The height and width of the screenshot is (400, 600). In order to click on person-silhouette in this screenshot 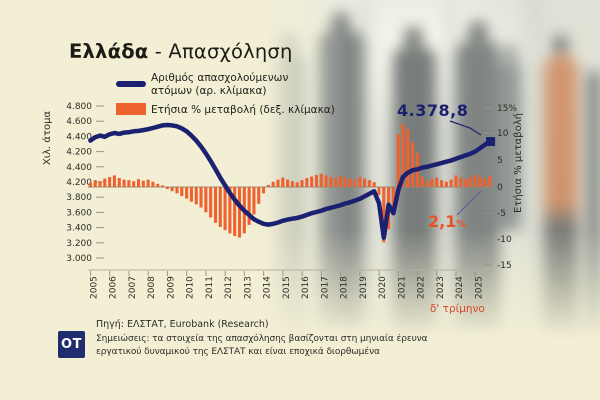, I will do `click(511, 145)`.